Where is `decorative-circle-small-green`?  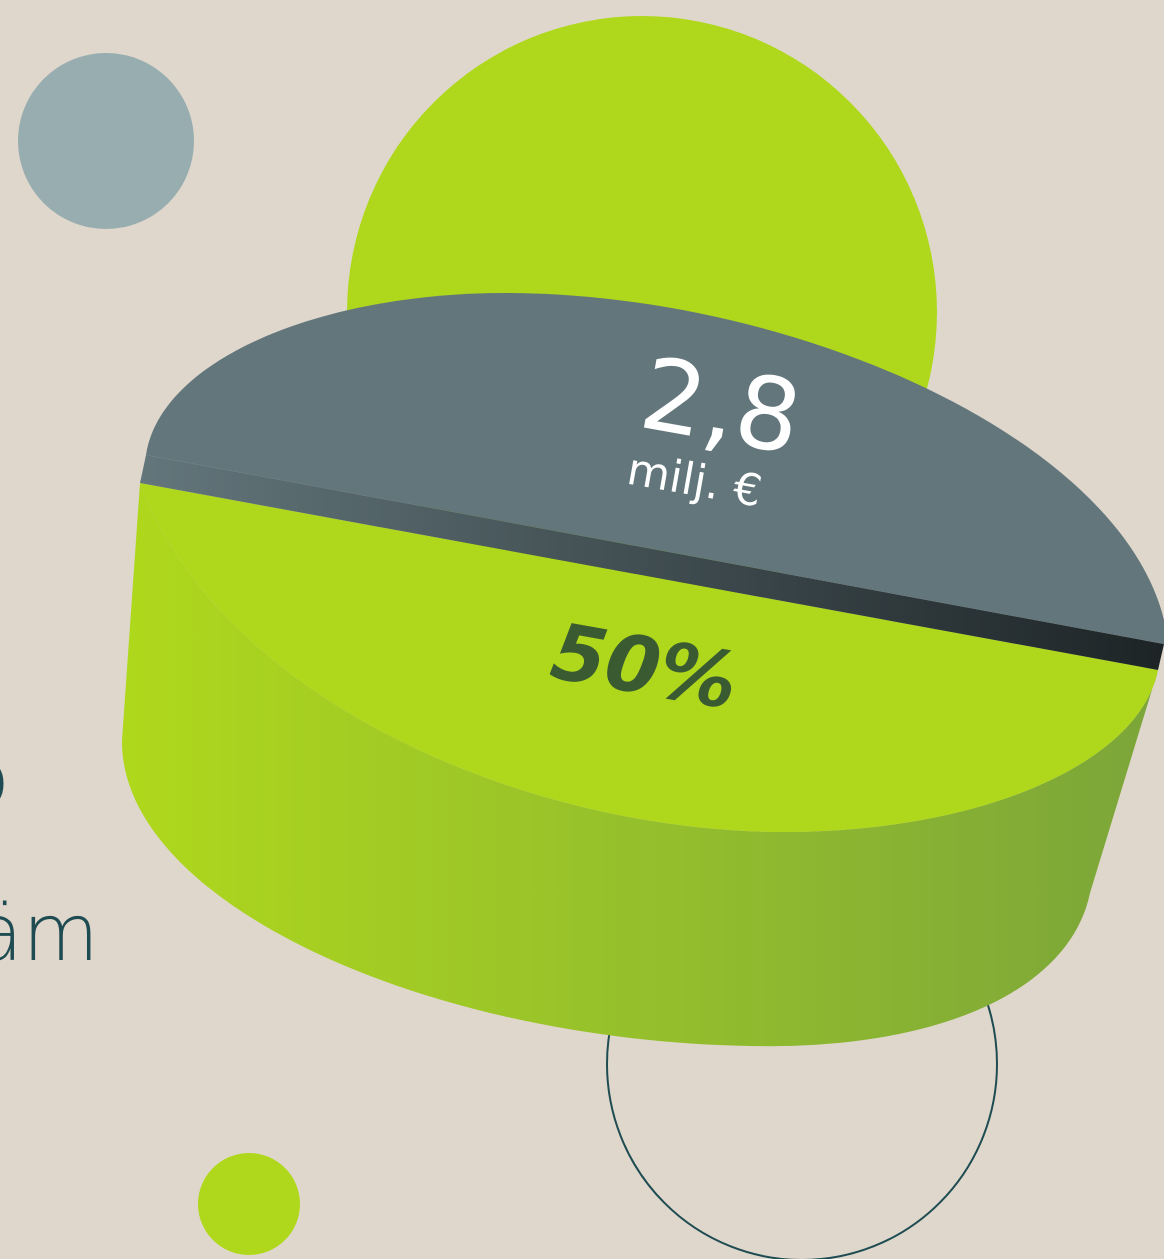
decorative-circle-small-green is located at coordinates (249, 1204).